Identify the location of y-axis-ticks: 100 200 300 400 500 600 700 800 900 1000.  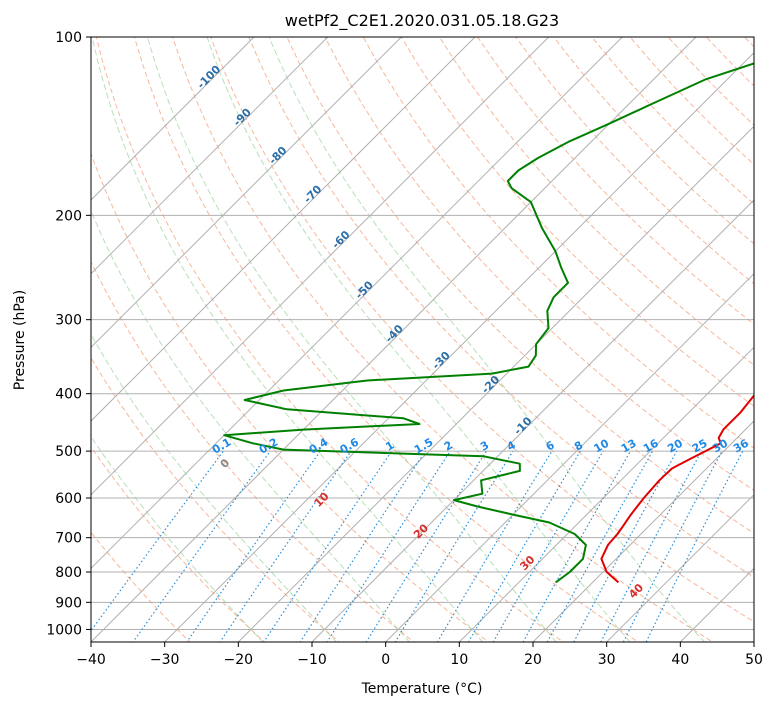
(68, 334).